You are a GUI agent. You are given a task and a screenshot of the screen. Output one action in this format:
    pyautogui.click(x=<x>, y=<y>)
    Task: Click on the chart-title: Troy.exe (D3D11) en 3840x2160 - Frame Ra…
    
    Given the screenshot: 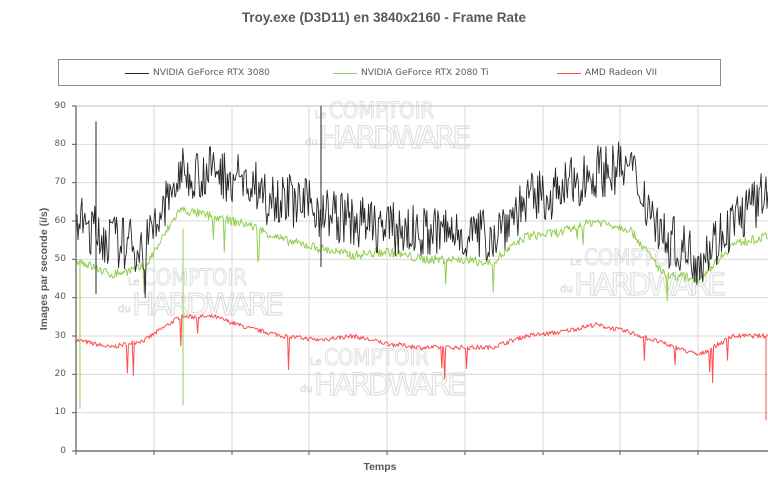 What is the action you would take?
    pyautogui.click(x=384, y=17)
    